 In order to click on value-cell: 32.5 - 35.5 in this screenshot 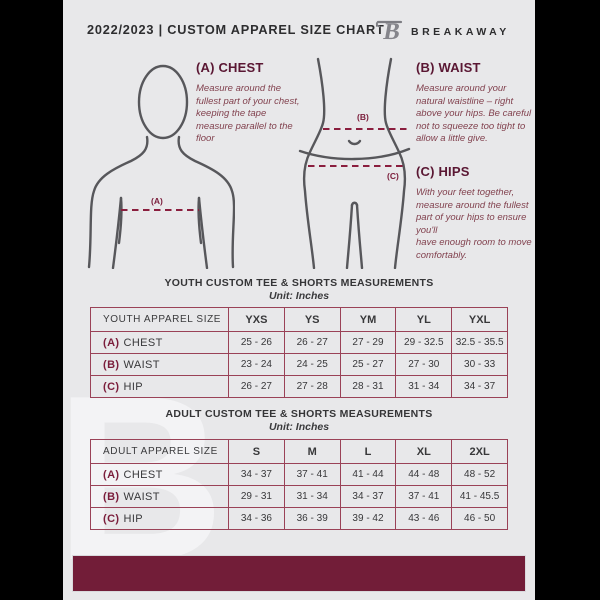, I will do `click(479, 342)`.